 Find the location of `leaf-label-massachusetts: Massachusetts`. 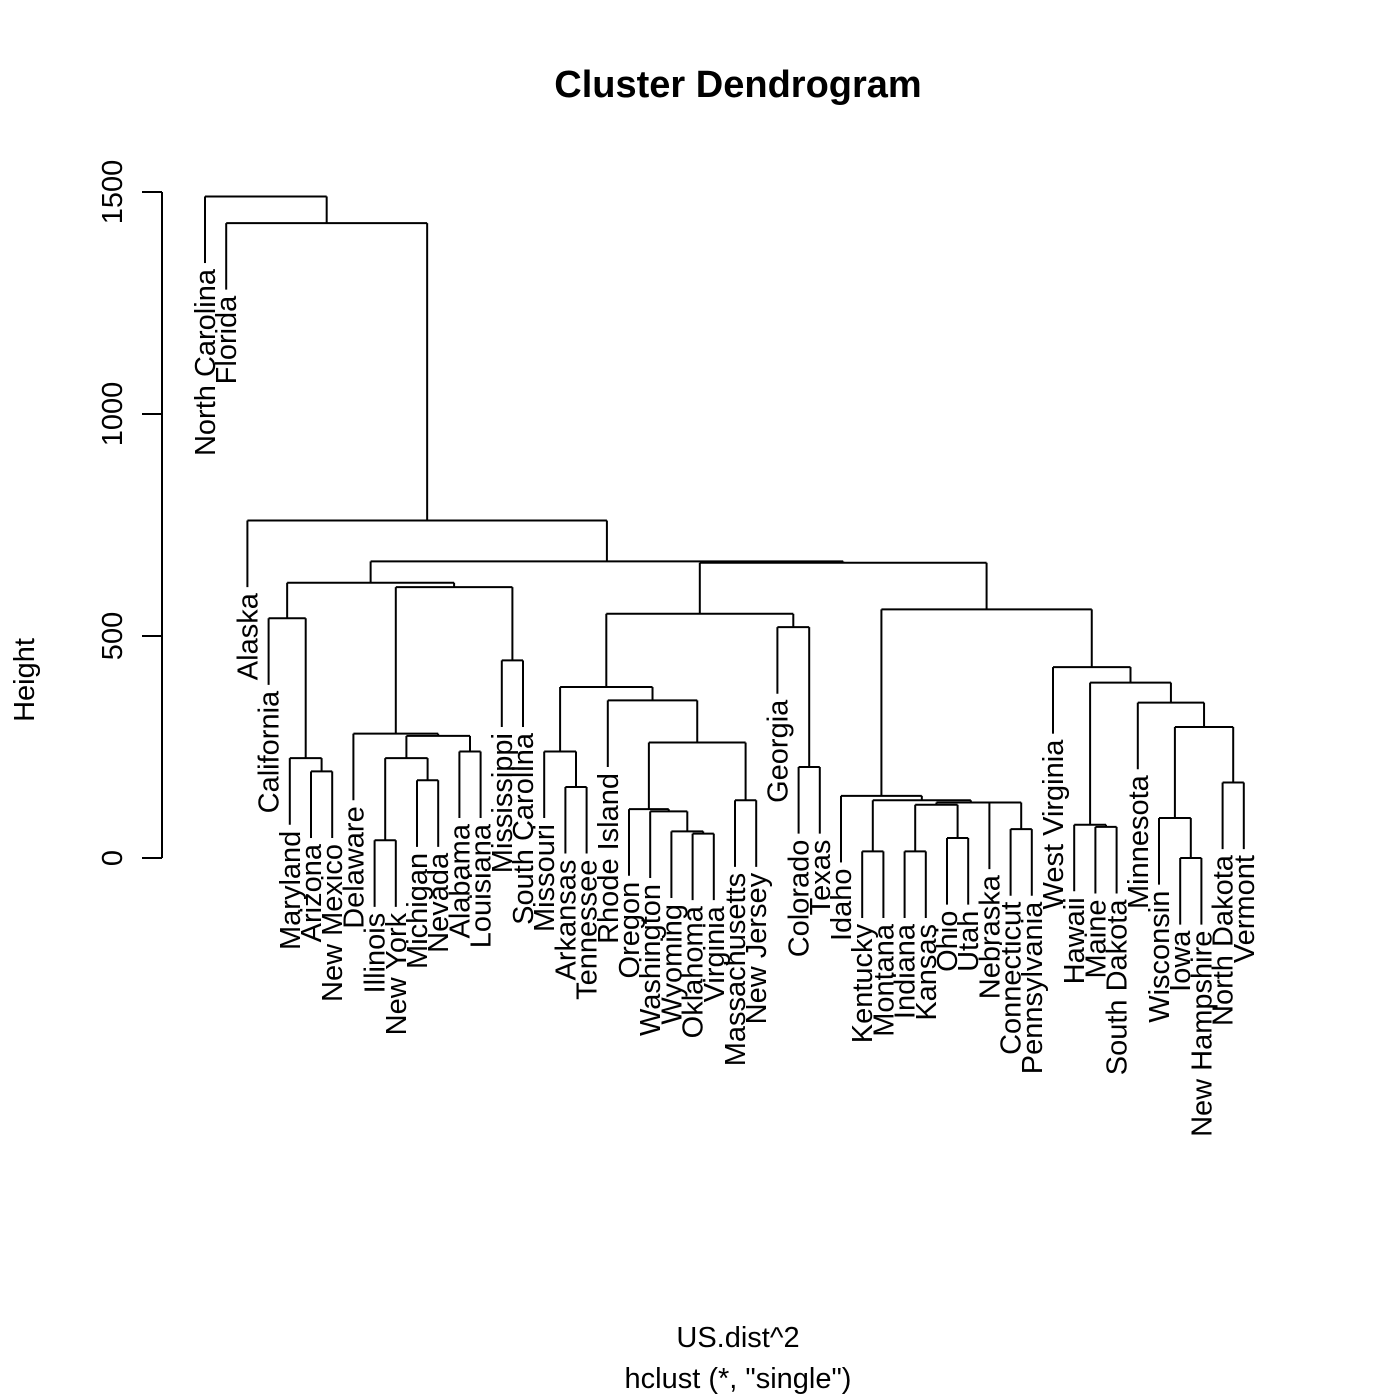

leaf-label-massachusetts: Massachusetts is located at coordinates (736, 969).